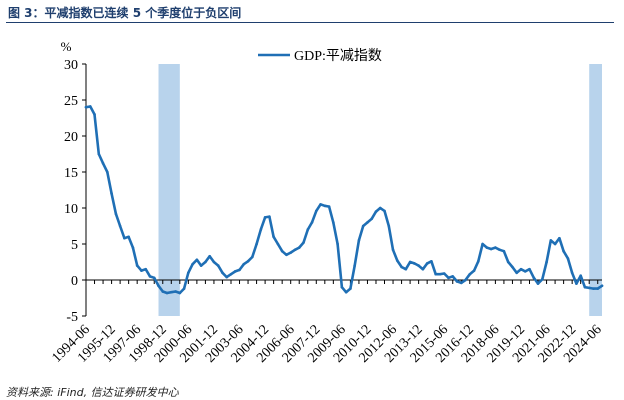 The image size is (624, 400). Describe the element at coordinates (74, 182) in the screenshot. I see `y-axis: -5 0 5 10 15 20 25 30%` at that location.